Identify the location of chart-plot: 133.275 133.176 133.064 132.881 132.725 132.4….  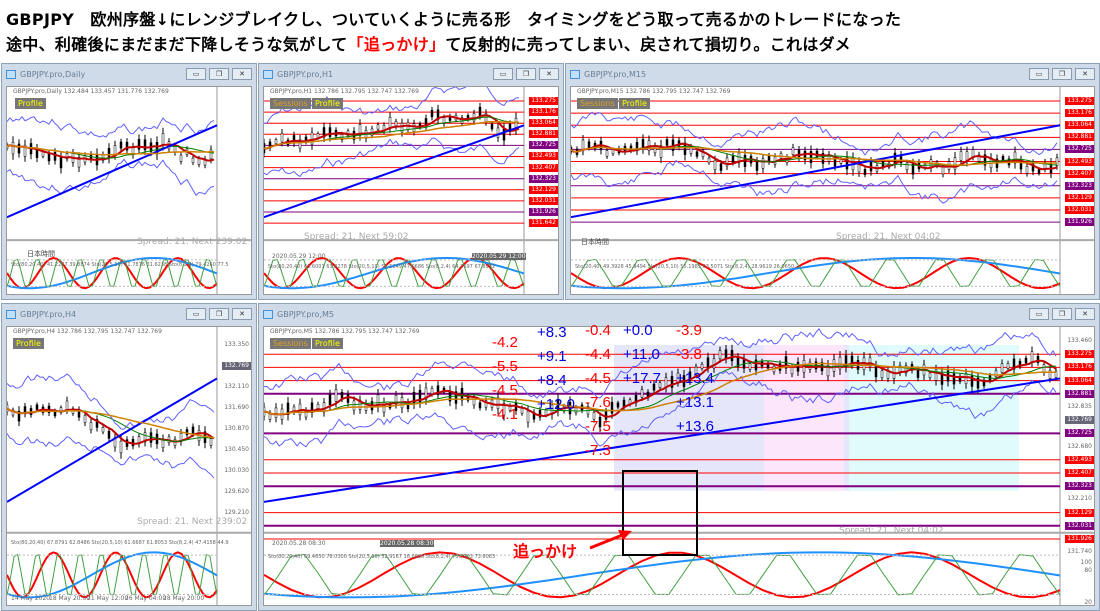
(411, 190).